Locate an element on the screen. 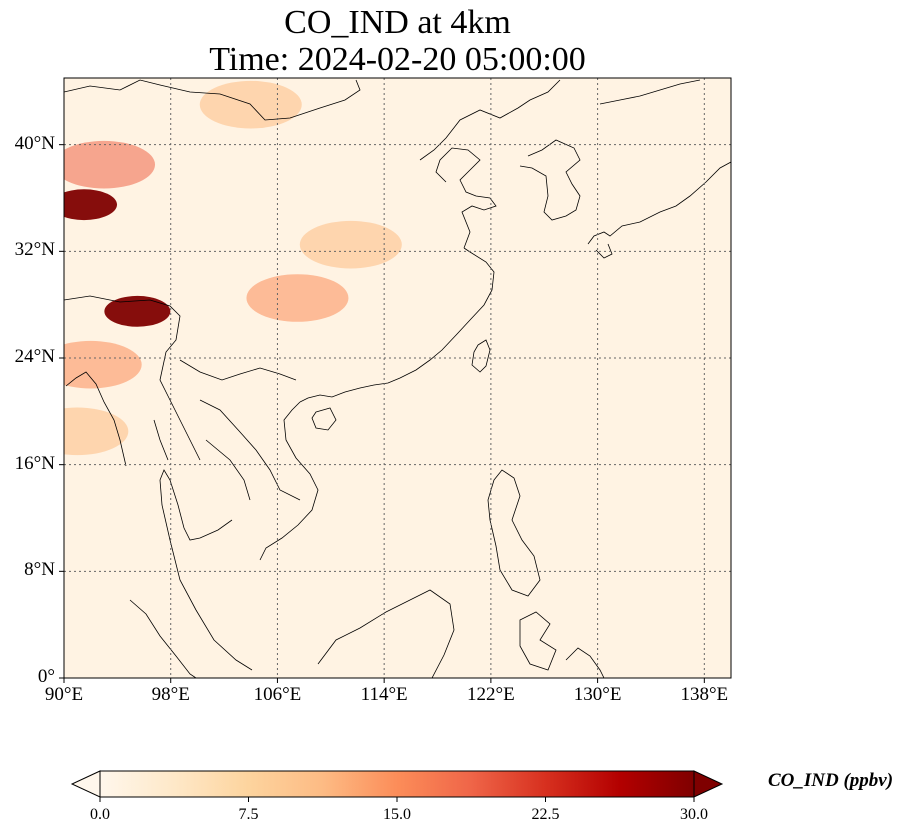 The width and height of the screenshot is (915, 836). colorbar is located at coordinates (397, 786).